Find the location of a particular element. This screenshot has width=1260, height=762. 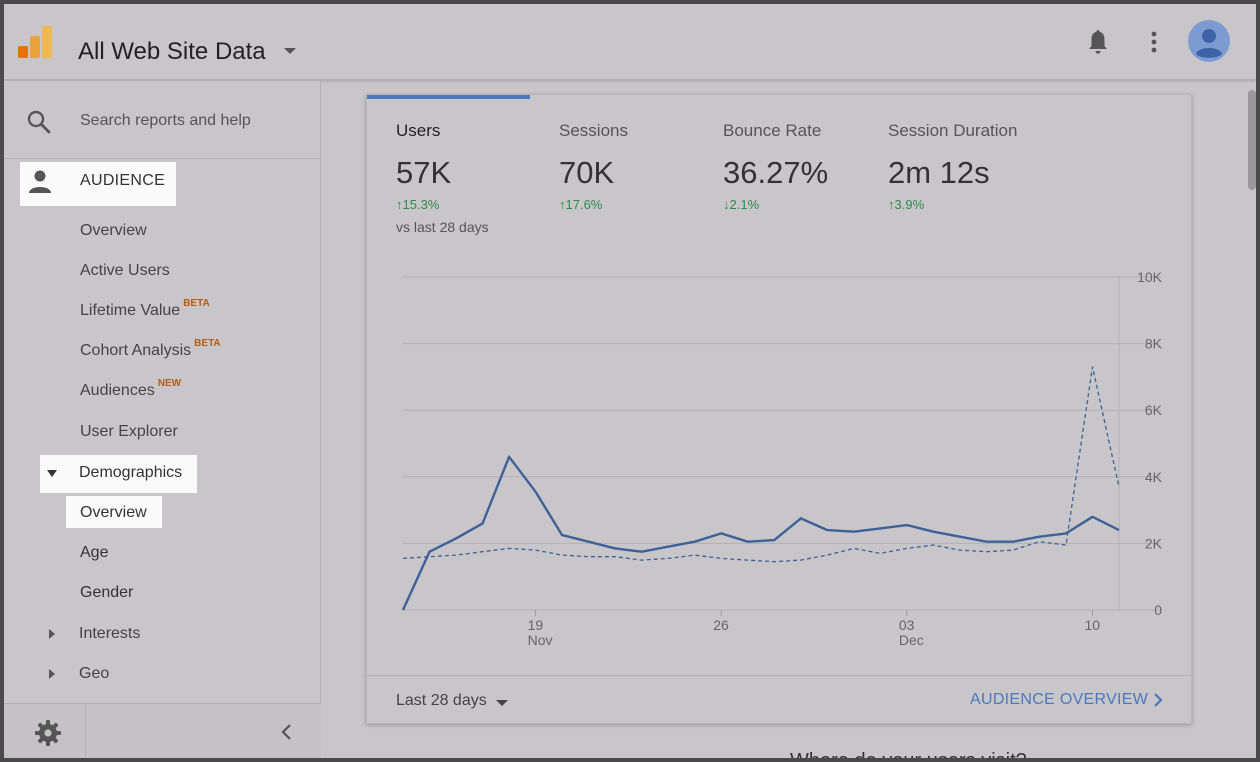

gear-icon is located at coordinates (48, 733).